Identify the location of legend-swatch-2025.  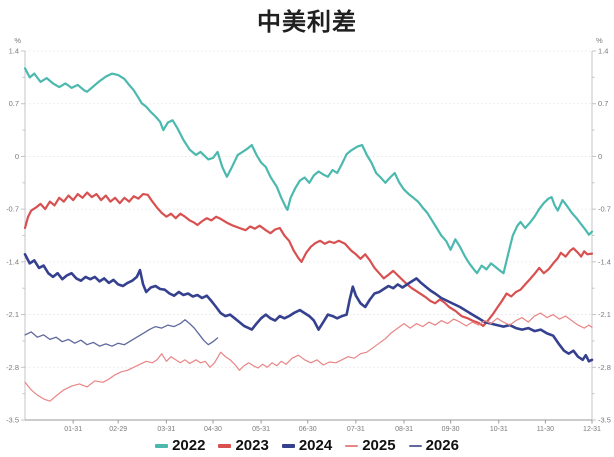
(352, 445).